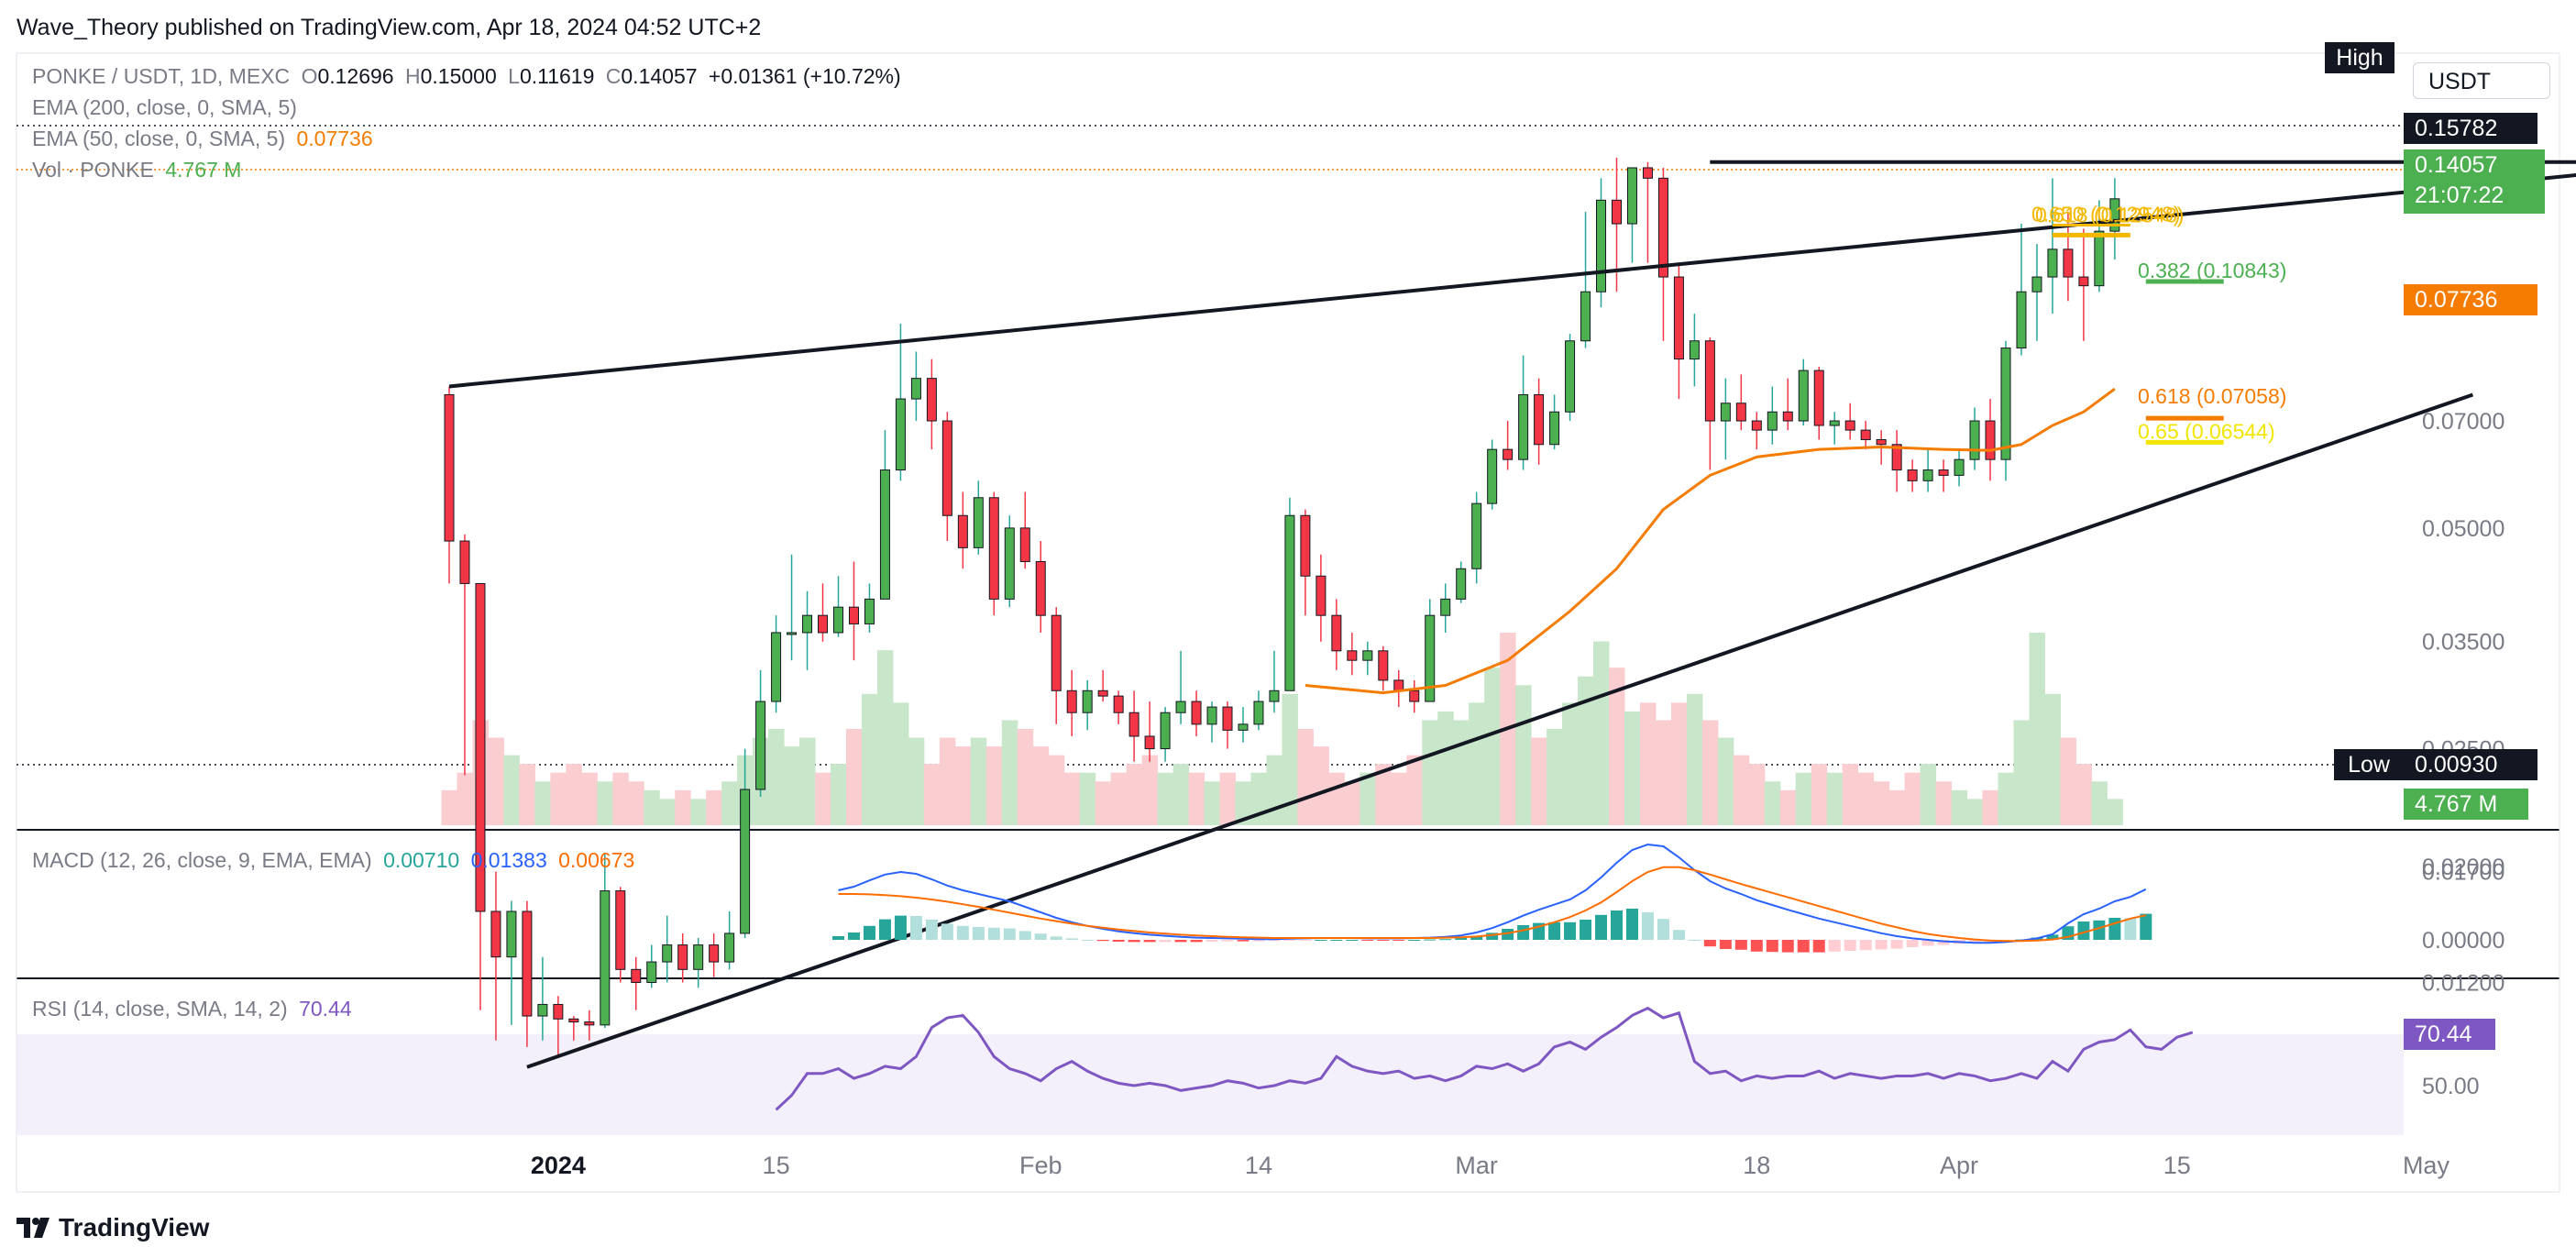 This screenshot has width=2576, height=1258. I want to click on rsi-label: RSI (14, close, SMA, 14, 2), so click(160, 1009).